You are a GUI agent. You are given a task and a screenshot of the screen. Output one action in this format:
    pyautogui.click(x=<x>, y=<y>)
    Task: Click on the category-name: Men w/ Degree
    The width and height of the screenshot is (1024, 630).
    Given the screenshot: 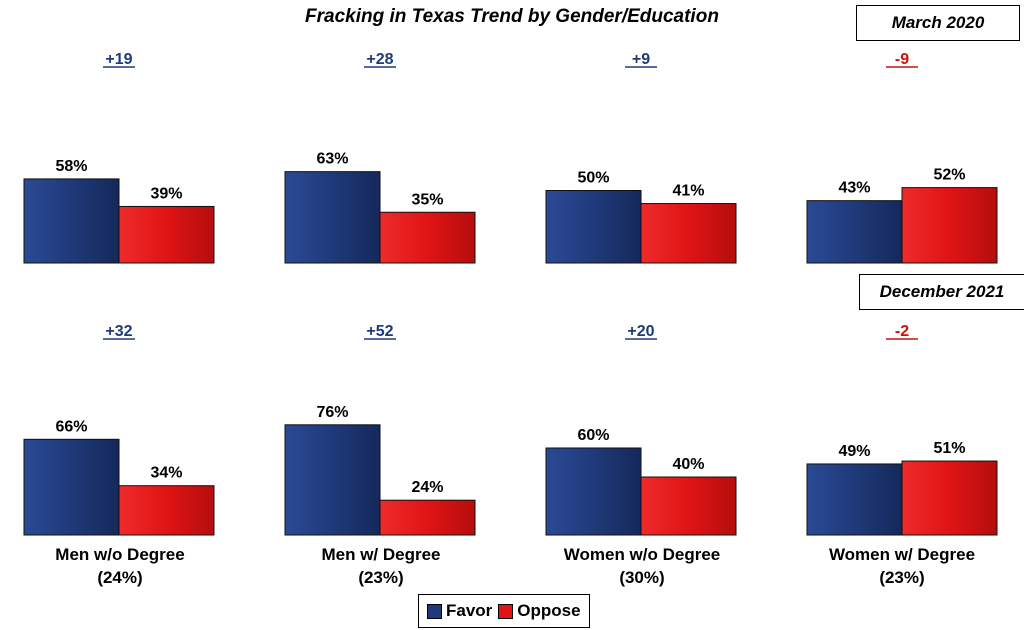 What is the action you would take?
    pyautogui.click(x=381, y=554)
    